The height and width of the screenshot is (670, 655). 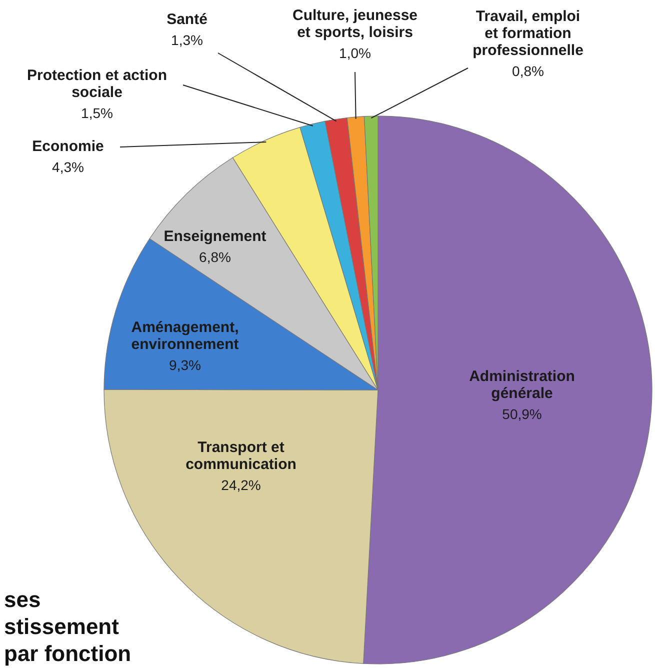 I want to click on slice-label: Protection et action sociale, so click(x=97, y=84).